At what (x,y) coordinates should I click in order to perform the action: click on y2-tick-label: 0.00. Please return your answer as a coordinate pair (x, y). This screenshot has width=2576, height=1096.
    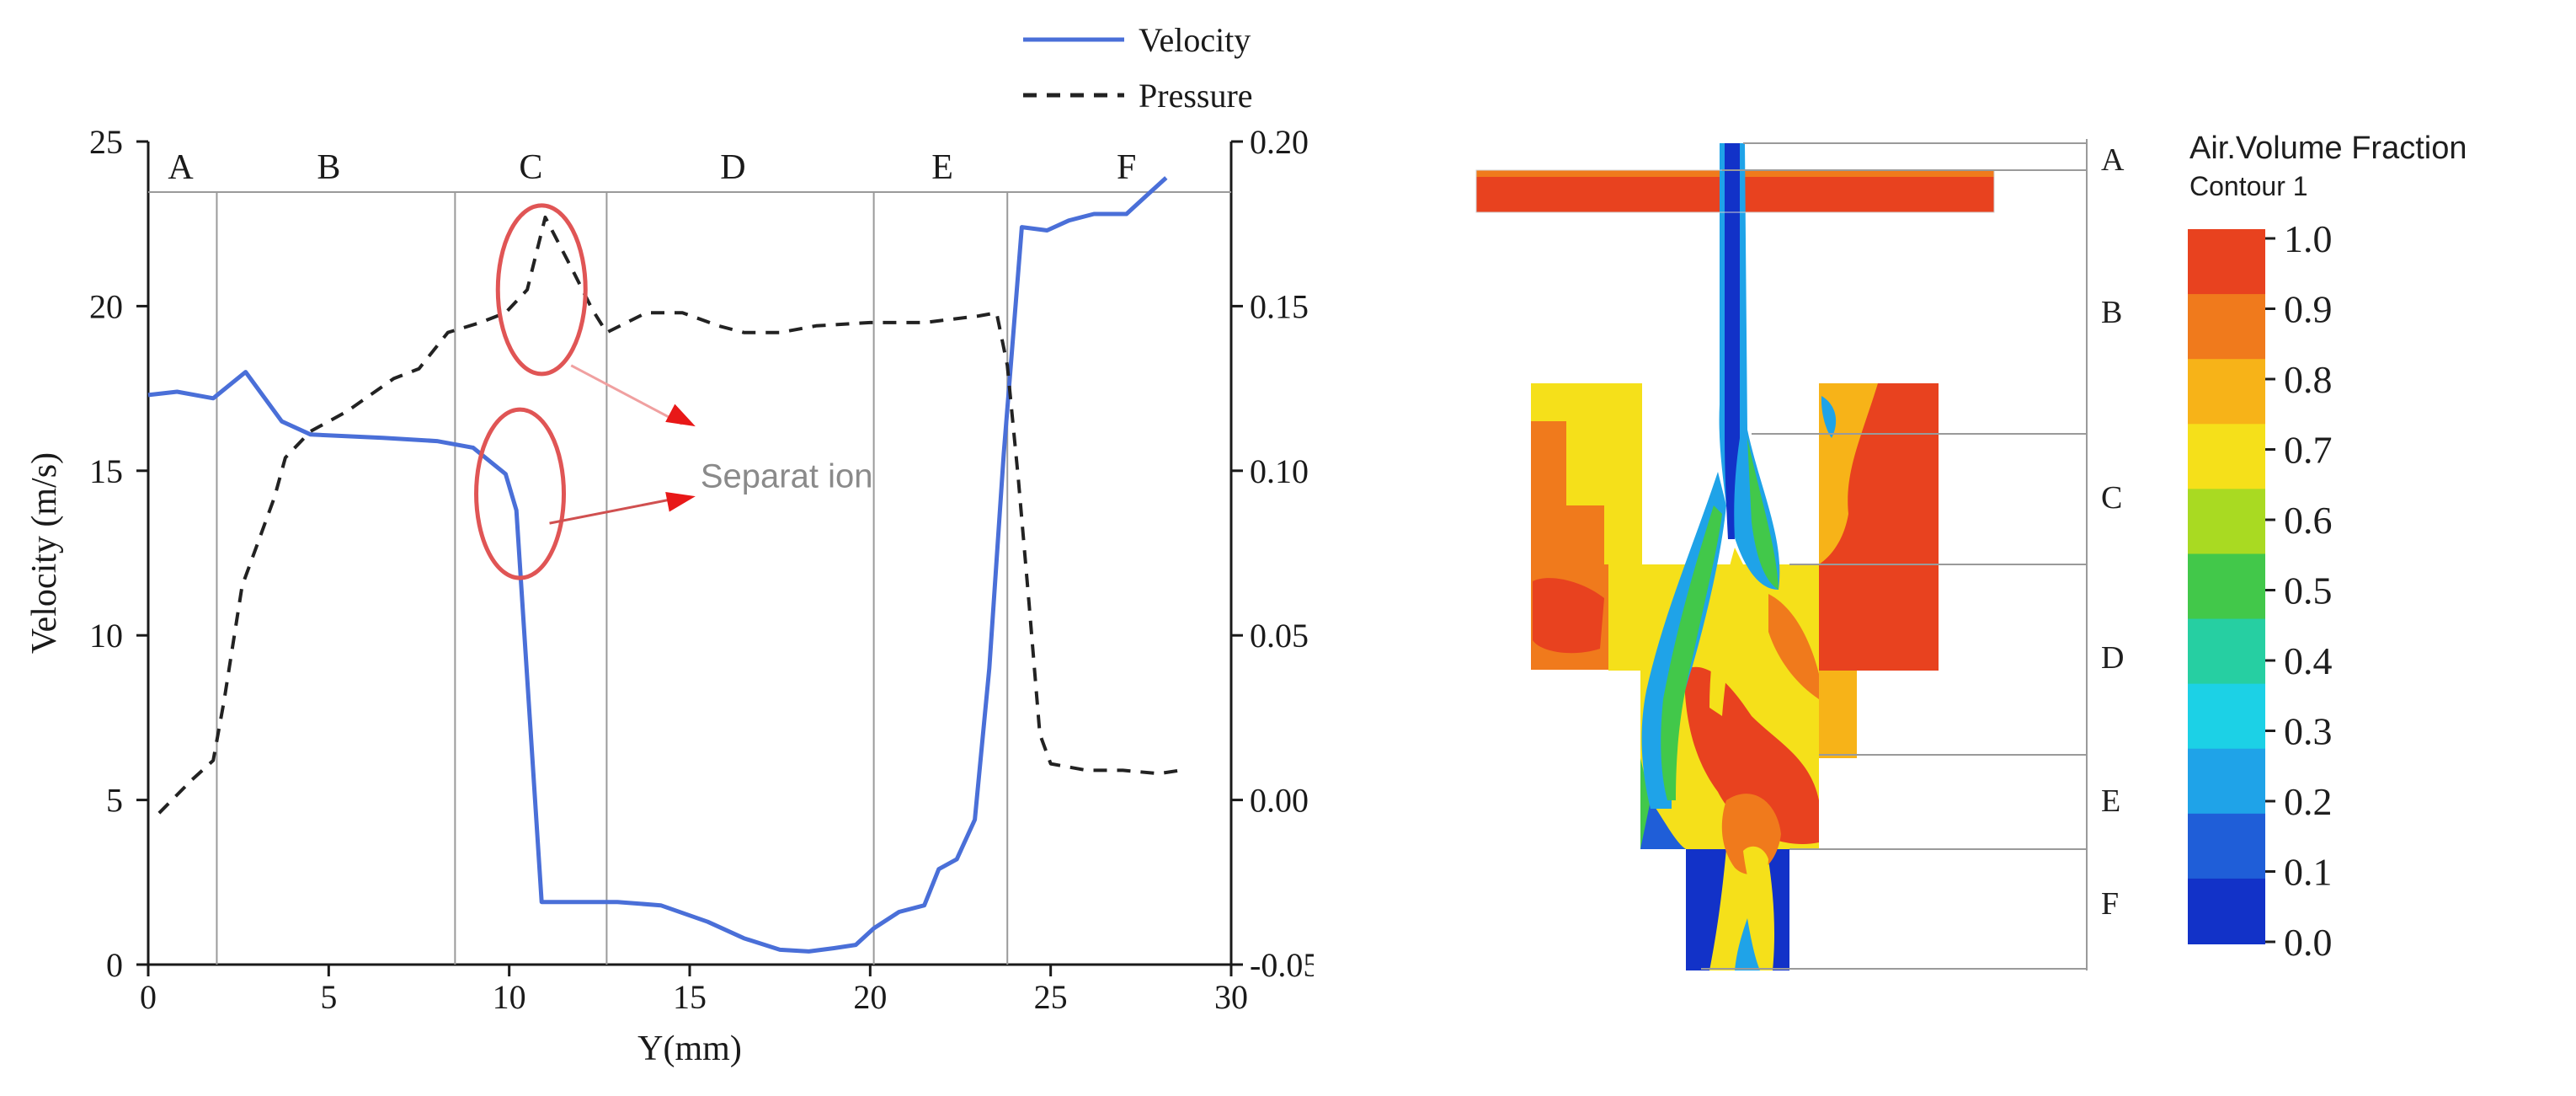
    Looking at the image, I should click on (1279, 801).